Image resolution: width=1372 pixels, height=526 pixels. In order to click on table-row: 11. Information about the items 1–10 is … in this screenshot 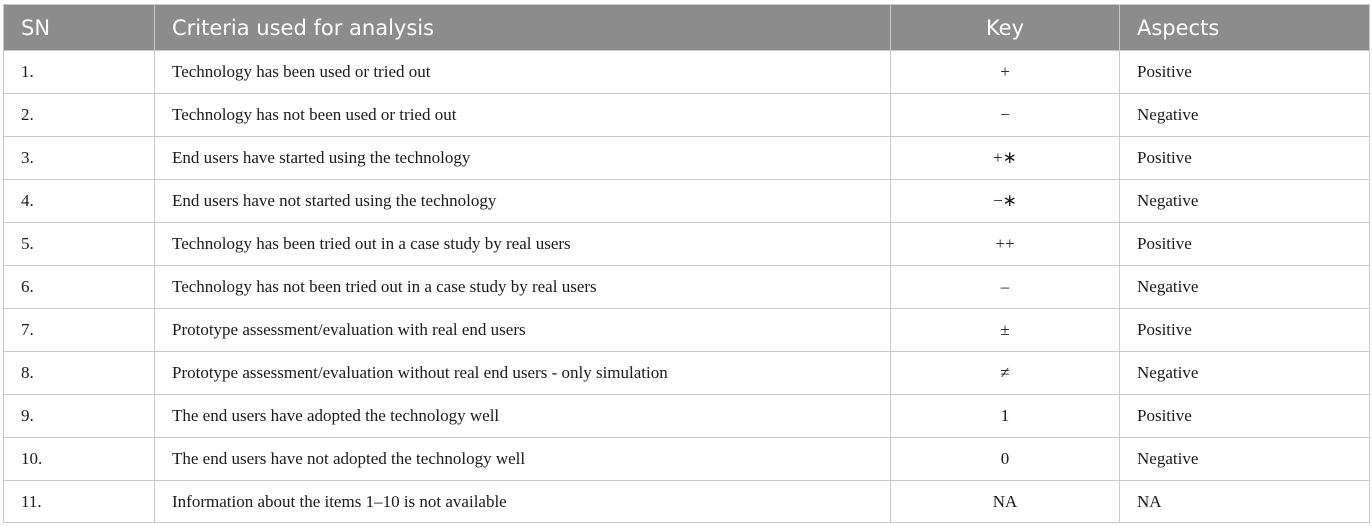, I will do `click(686, 501)`.